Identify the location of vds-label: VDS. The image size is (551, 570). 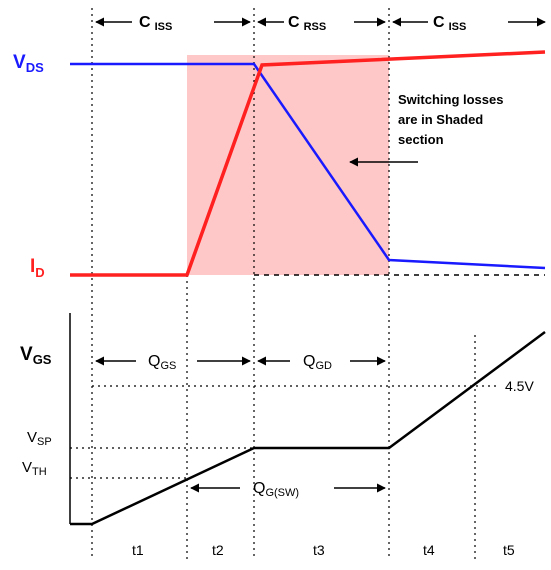
(28, 63).